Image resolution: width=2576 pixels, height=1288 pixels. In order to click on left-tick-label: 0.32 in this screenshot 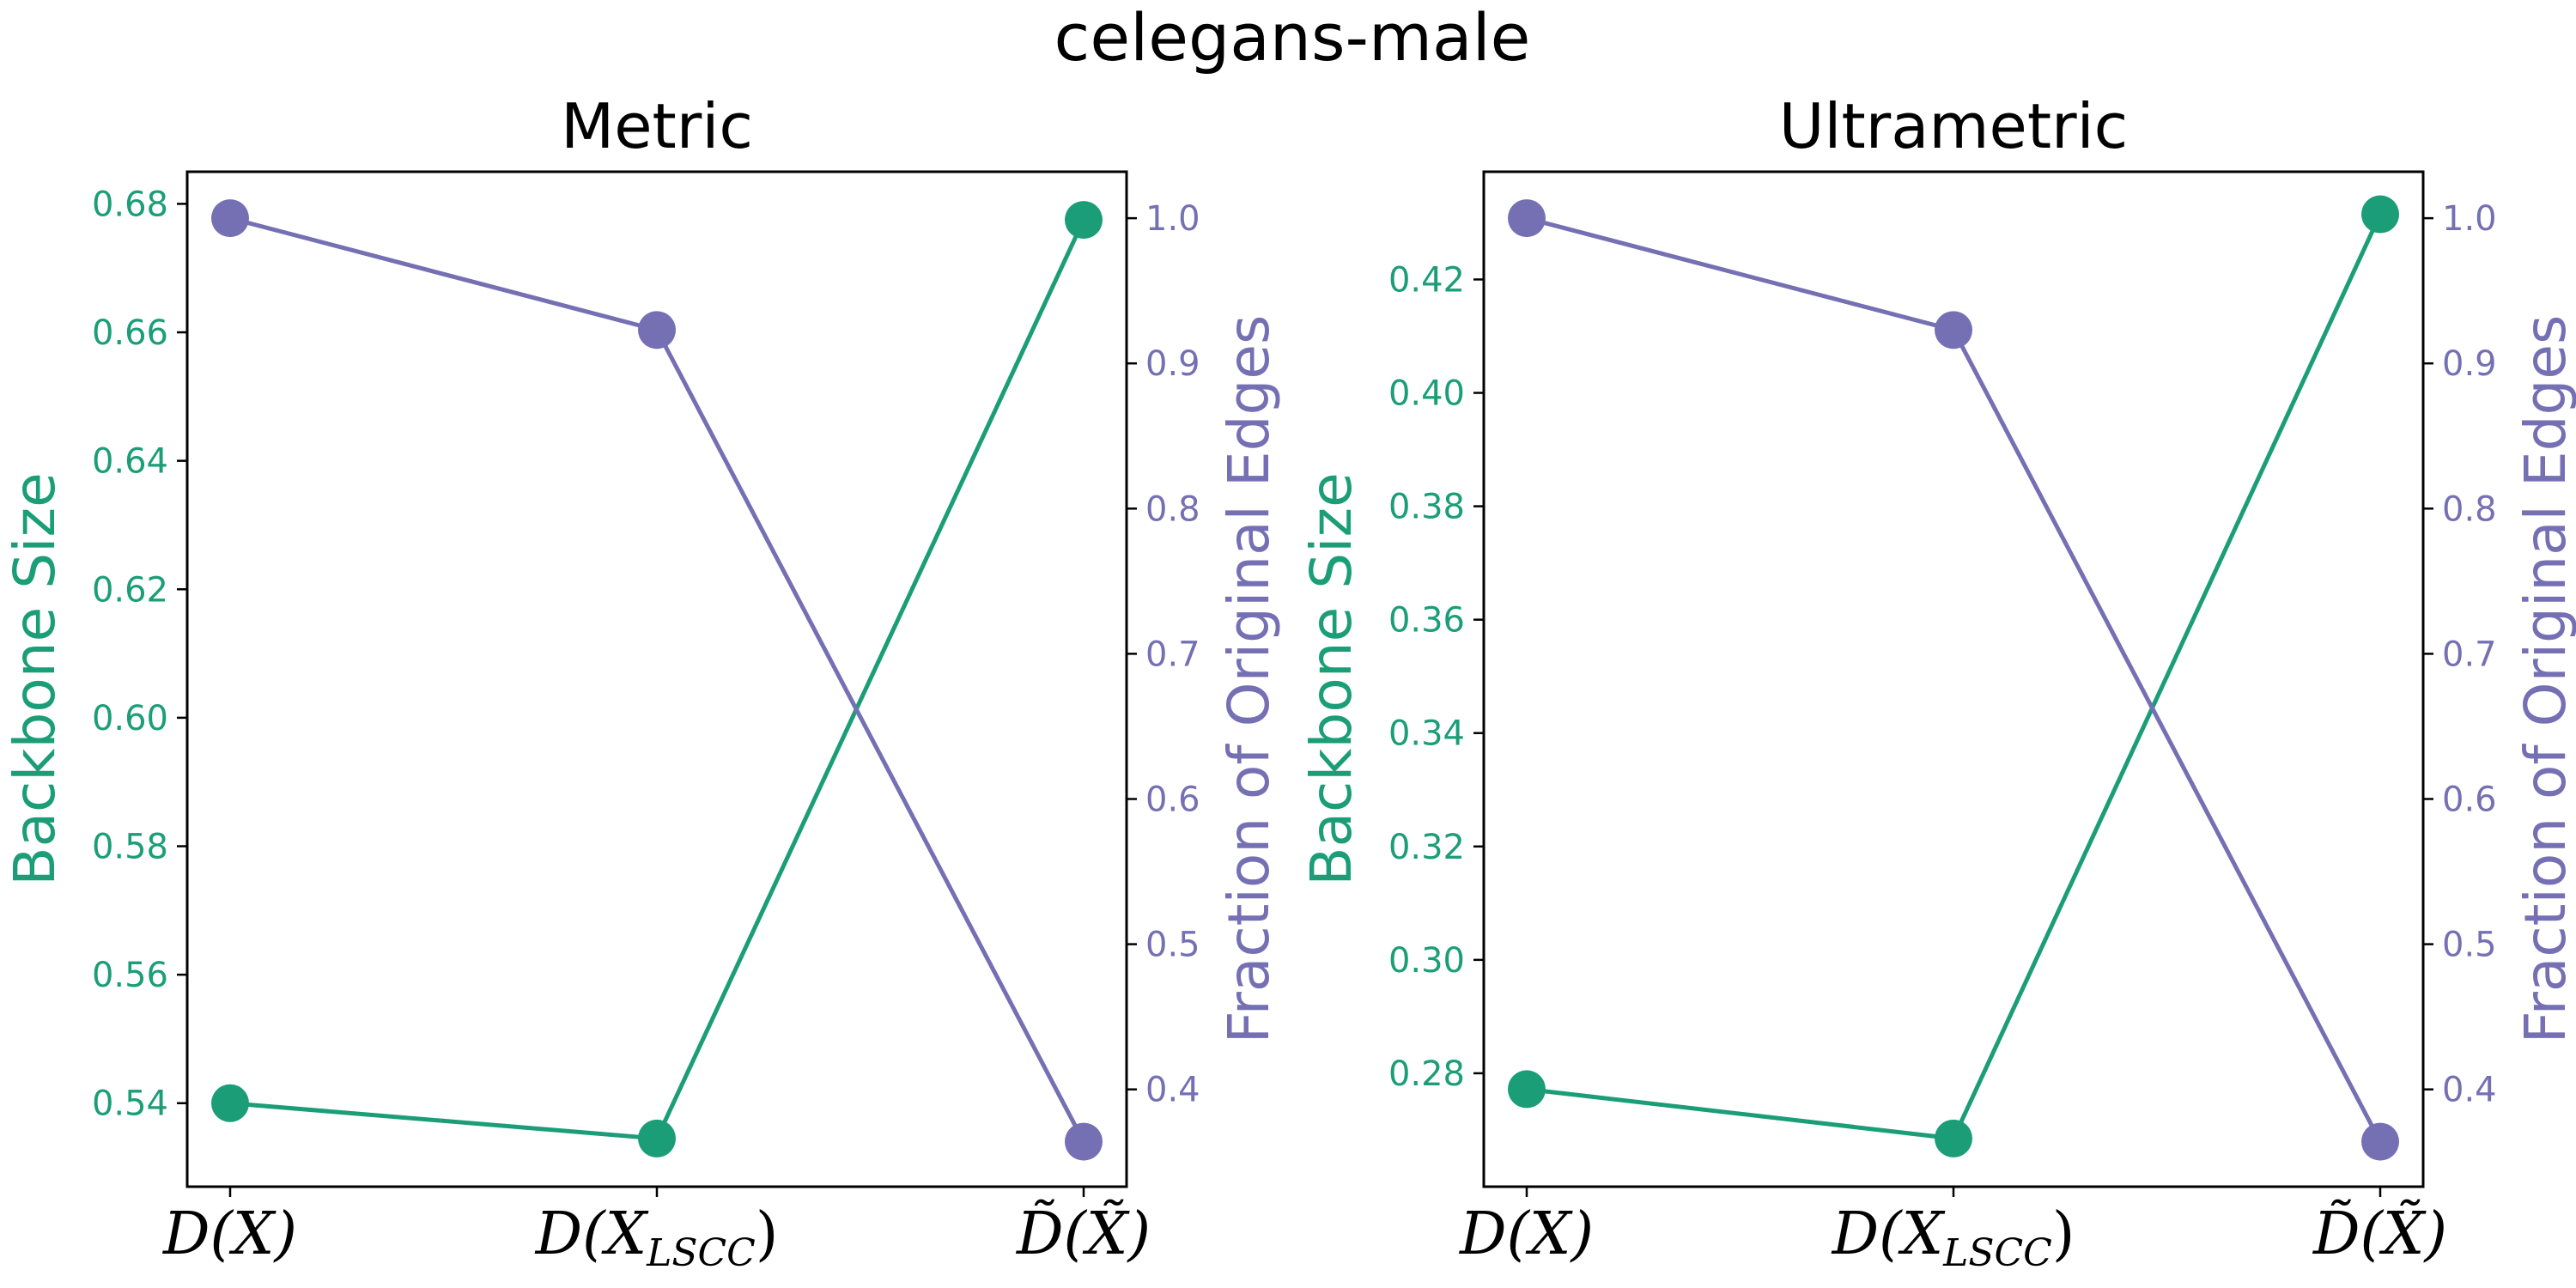, I will do `click(1426, 847)`.